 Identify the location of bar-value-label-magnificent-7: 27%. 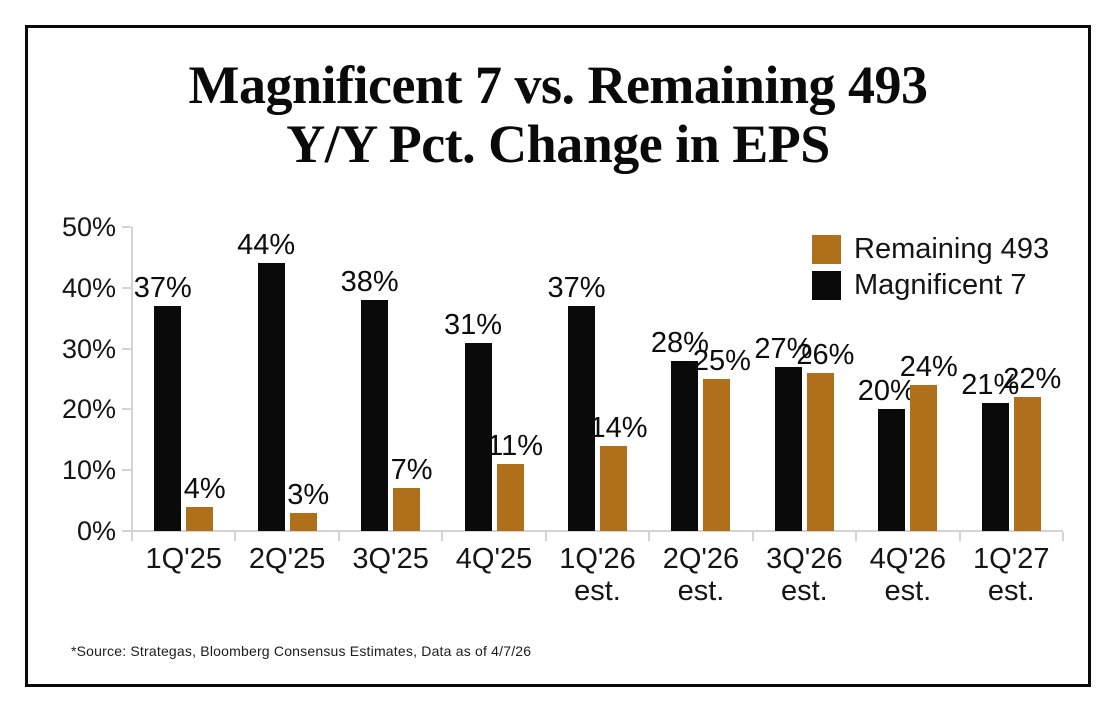
(783, 348).